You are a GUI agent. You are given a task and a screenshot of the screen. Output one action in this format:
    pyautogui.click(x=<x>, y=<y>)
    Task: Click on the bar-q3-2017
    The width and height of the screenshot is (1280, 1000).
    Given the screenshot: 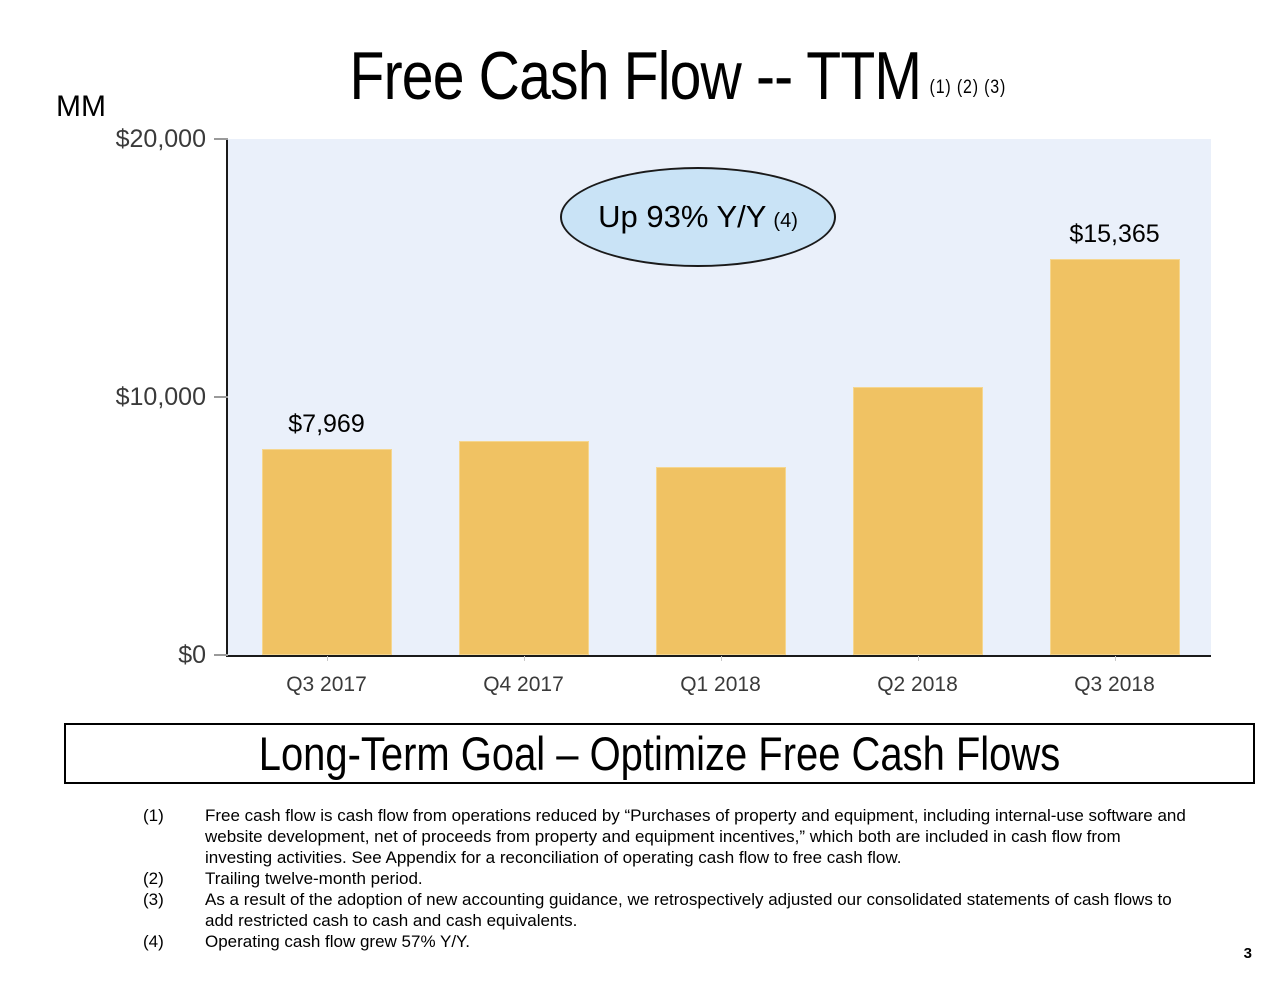 What is the action you would take?
    pyautogui.click(x=326, y=552)
    